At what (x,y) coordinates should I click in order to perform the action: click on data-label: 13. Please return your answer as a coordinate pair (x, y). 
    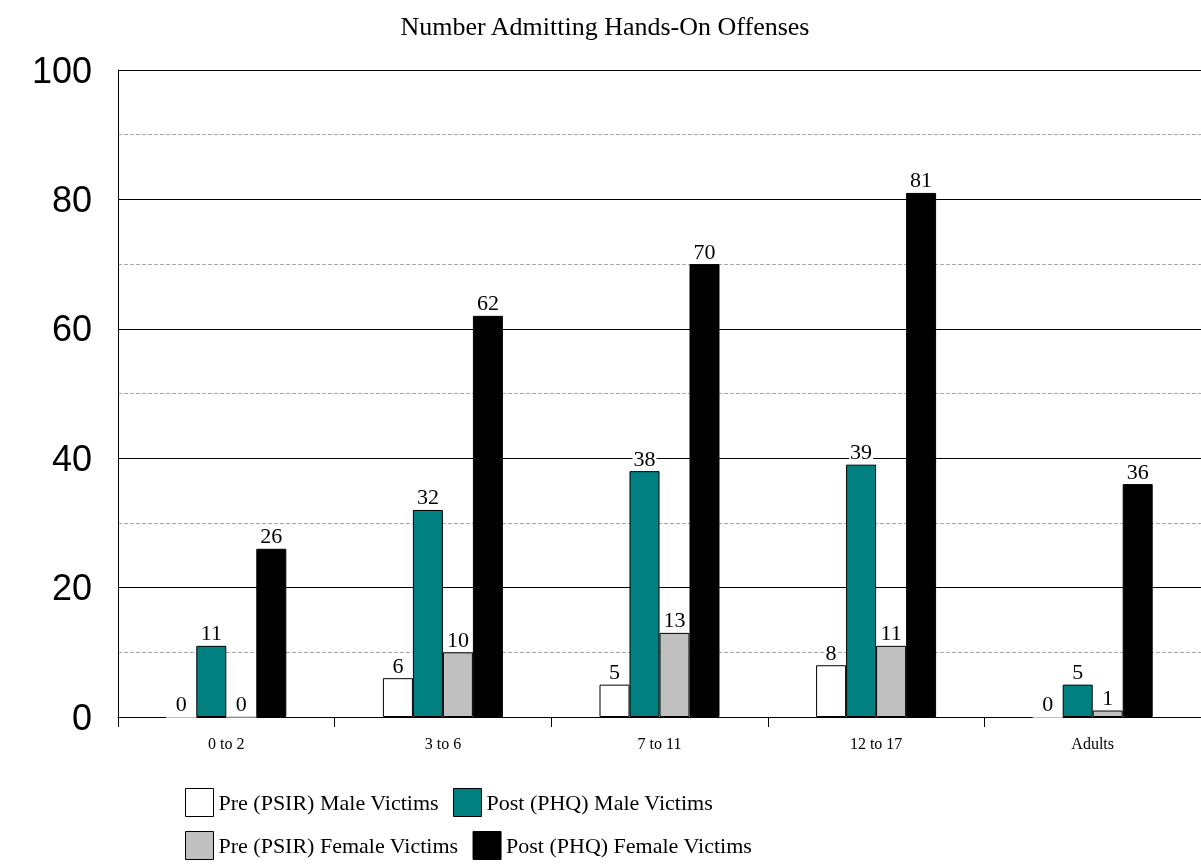
    Looking at the image, I should click on (674, 620).